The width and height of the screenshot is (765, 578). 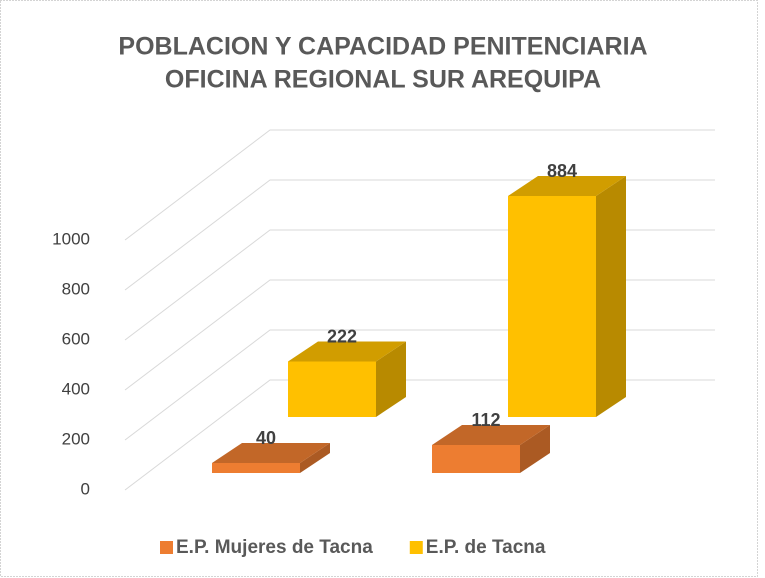 I want to click on value-label: 884, so click(x=562, y=171).